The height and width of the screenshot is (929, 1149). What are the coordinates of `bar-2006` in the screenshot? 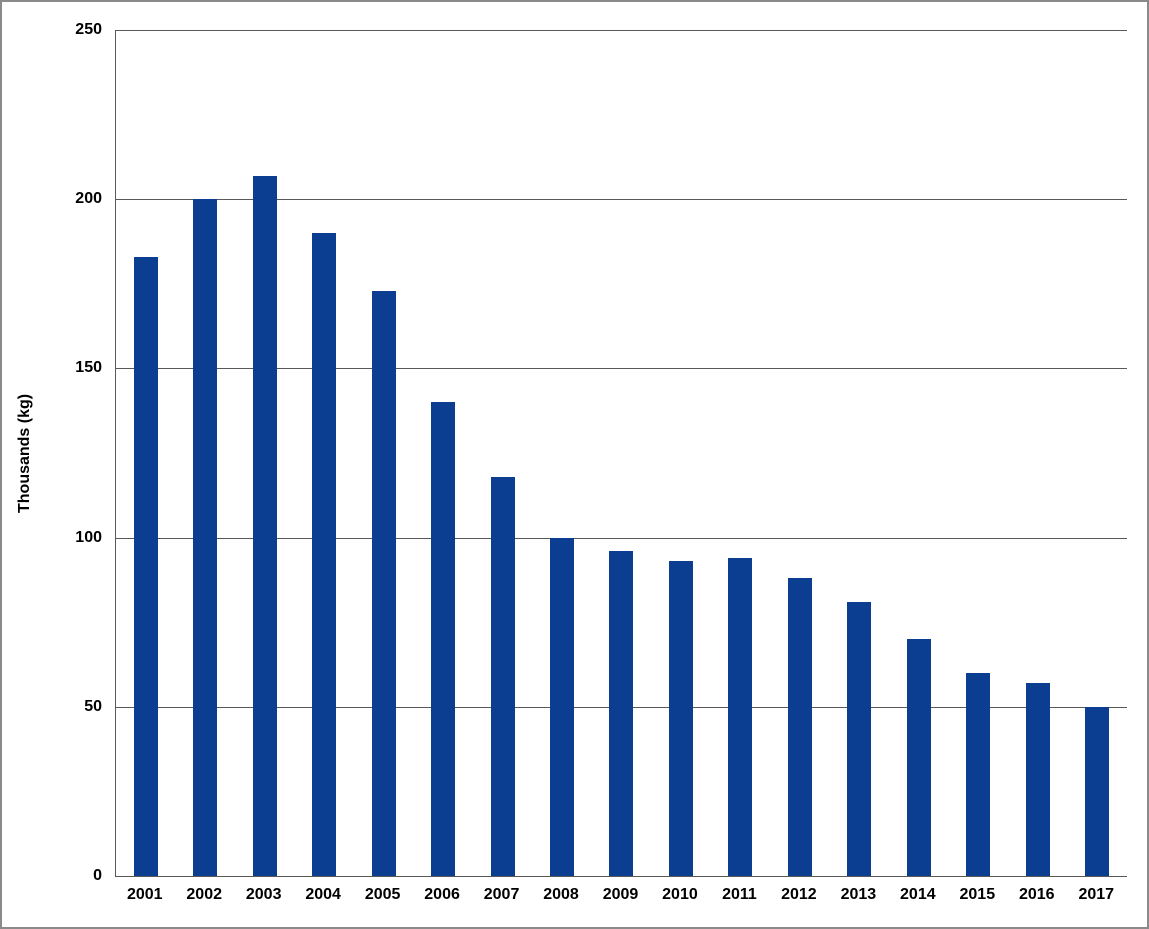 It's located at (443, 639).